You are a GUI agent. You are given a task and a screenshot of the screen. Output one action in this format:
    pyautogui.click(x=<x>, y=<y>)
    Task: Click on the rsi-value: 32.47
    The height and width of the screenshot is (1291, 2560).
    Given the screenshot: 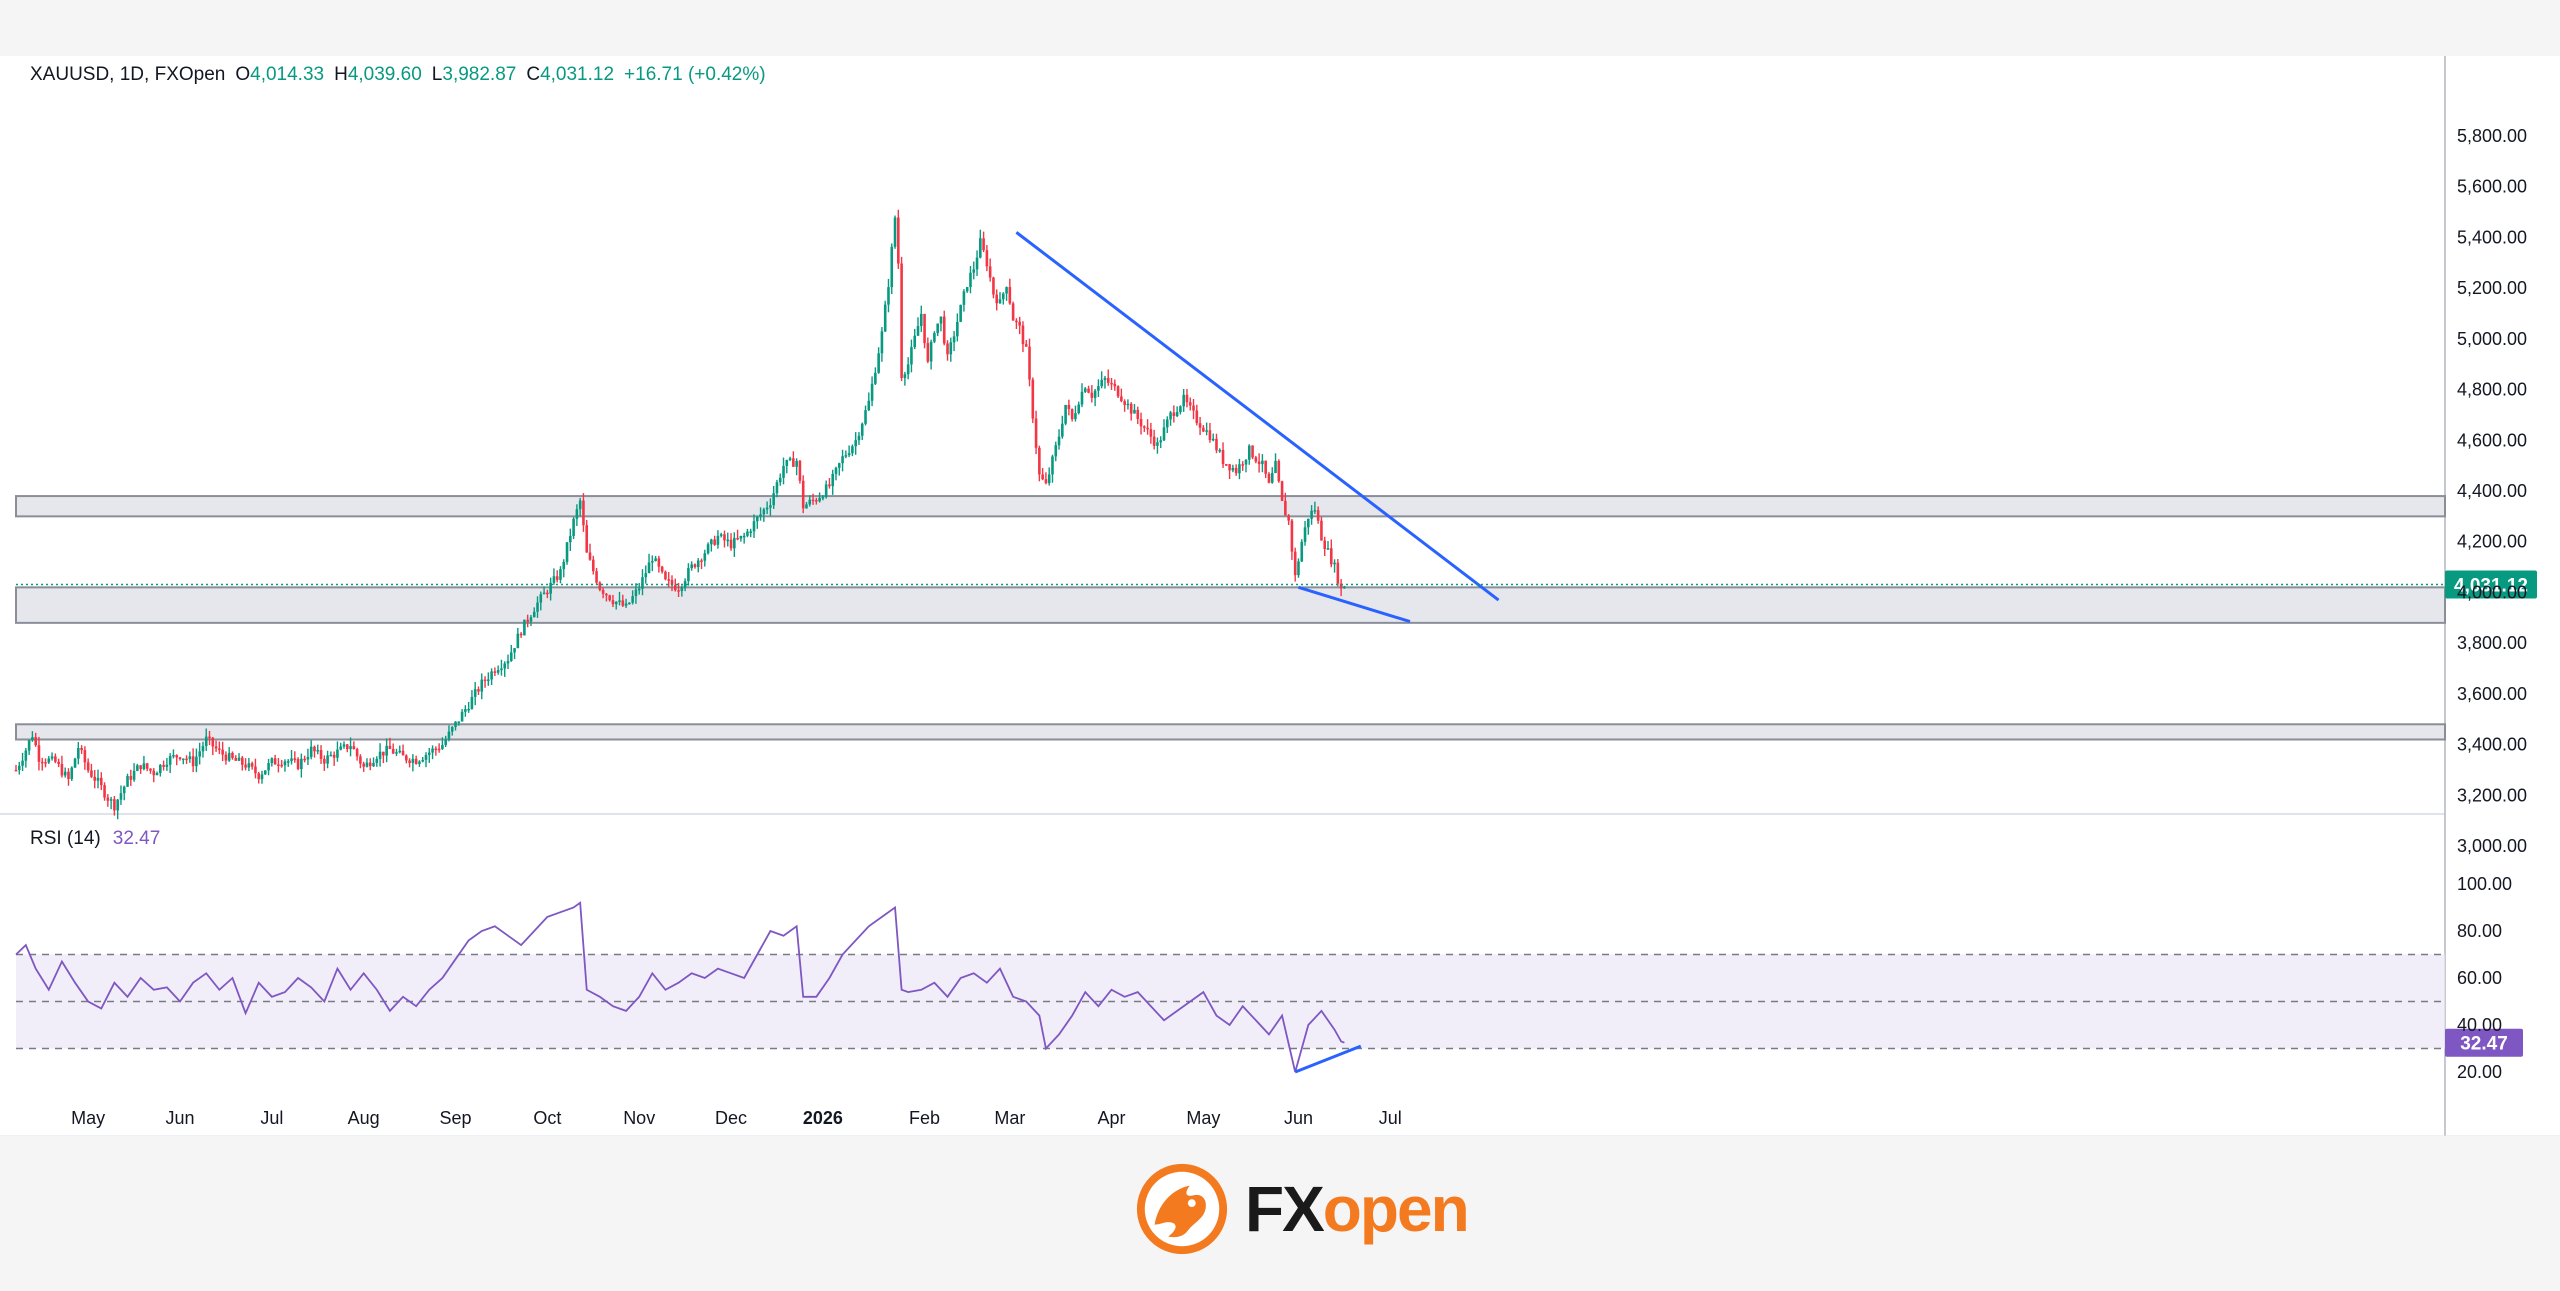 What is the action you would take?
    pyautogui.click(x=136, y=838)
    